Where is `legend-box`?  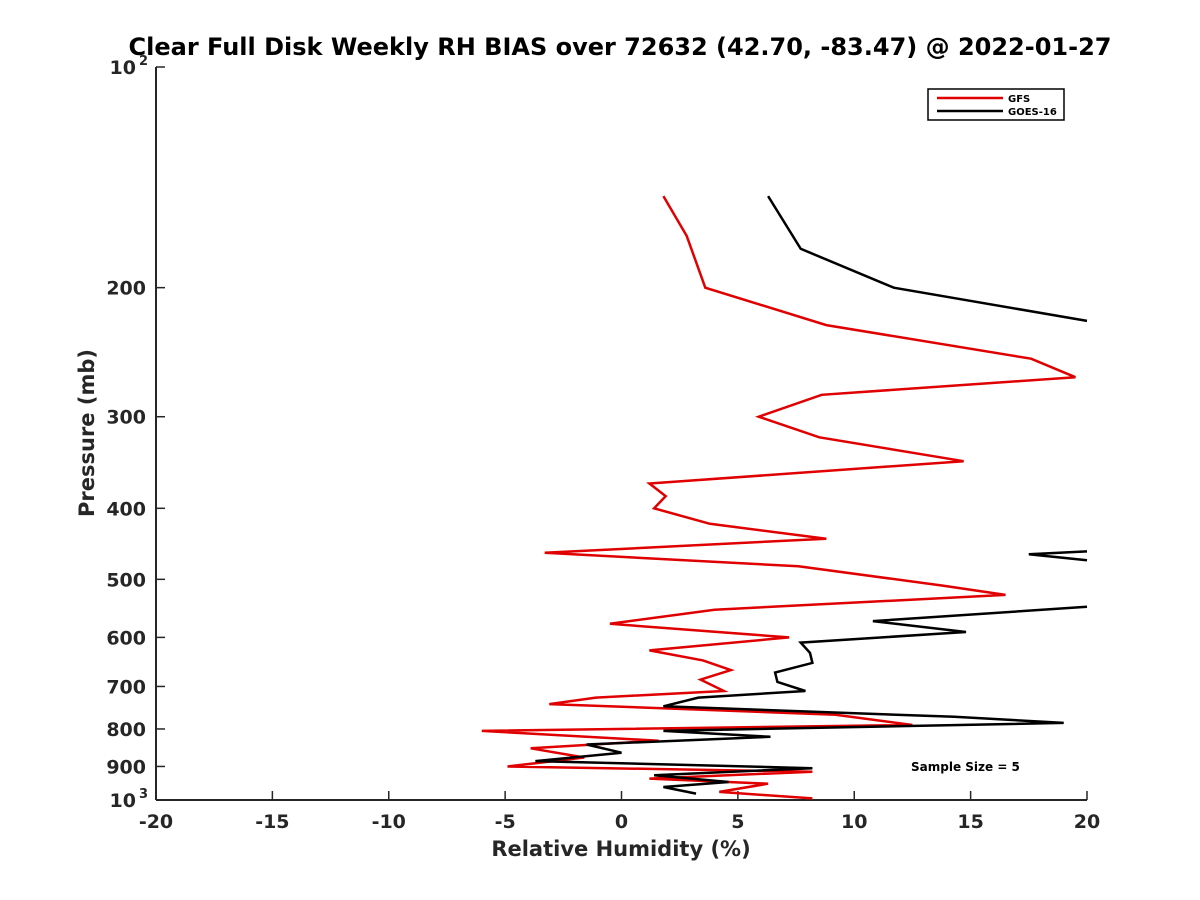 legend-box is located at coordinates (996, 104).